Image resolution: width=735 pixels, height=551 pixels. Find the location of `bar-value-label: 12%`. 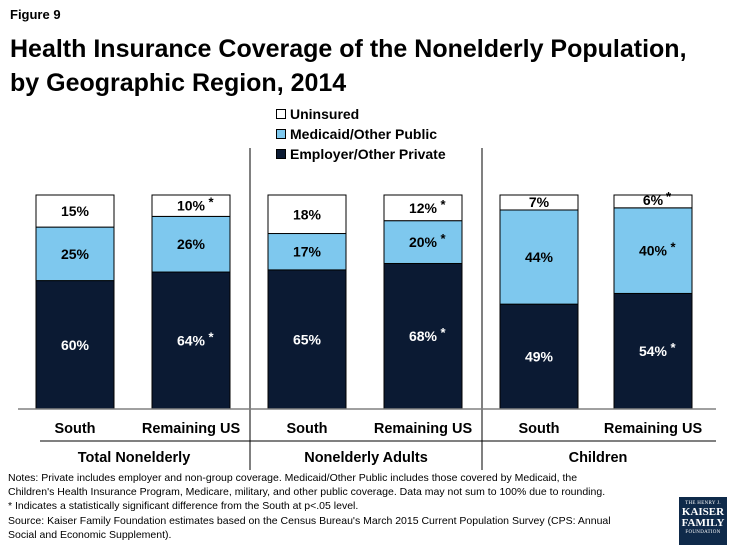

bar-value-label: 12% is located at coordinates (423, 208).